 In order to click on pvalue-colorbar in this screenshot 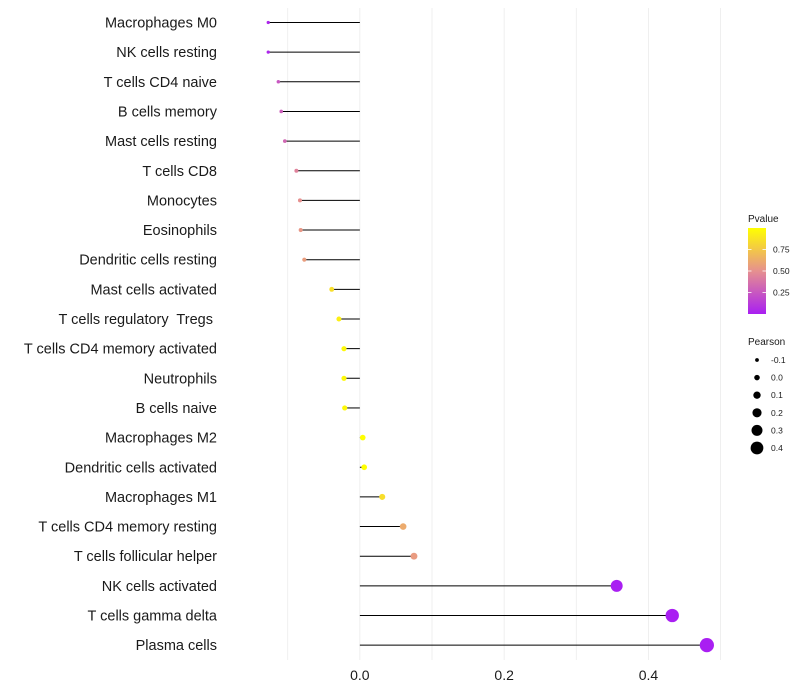, I will do `click(757, 271)`.